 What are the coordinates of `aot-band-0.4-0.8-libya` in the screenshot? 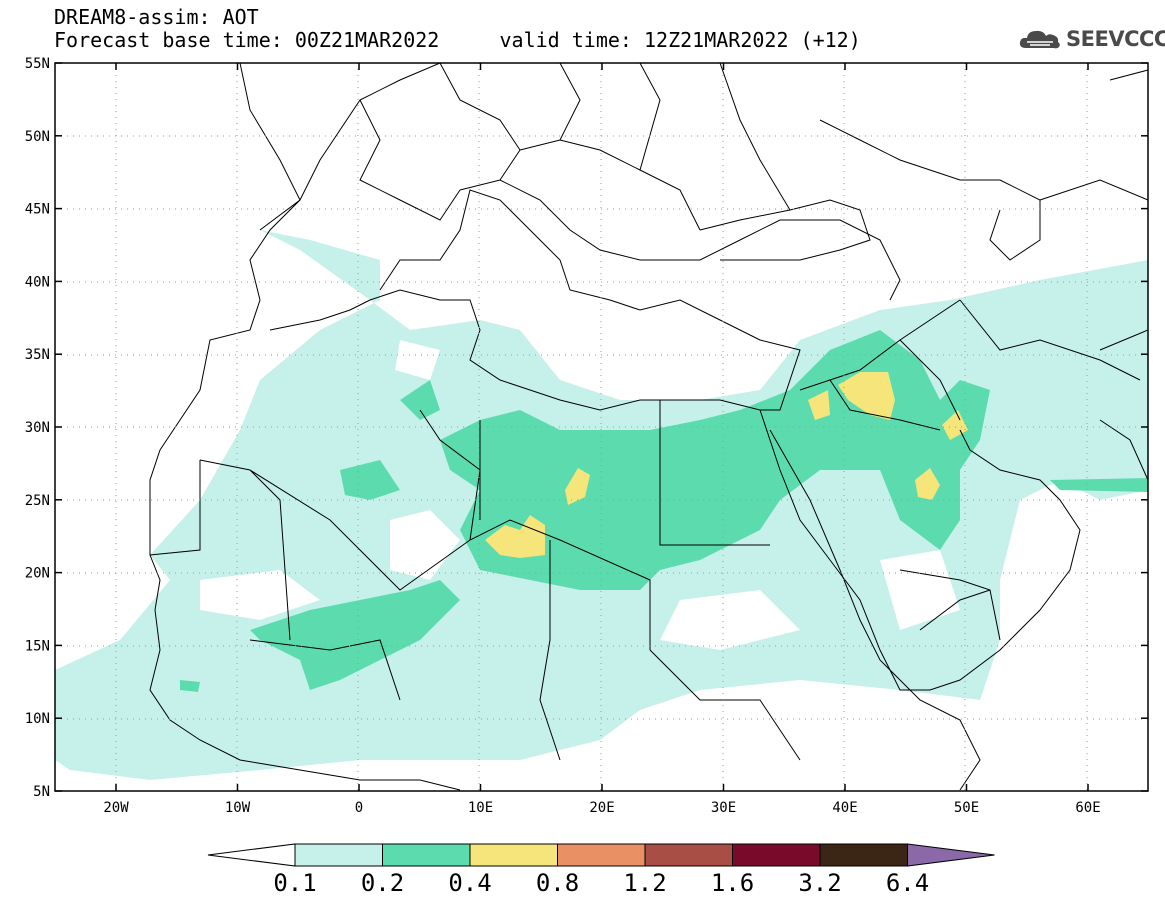 It's located at (577, 486).